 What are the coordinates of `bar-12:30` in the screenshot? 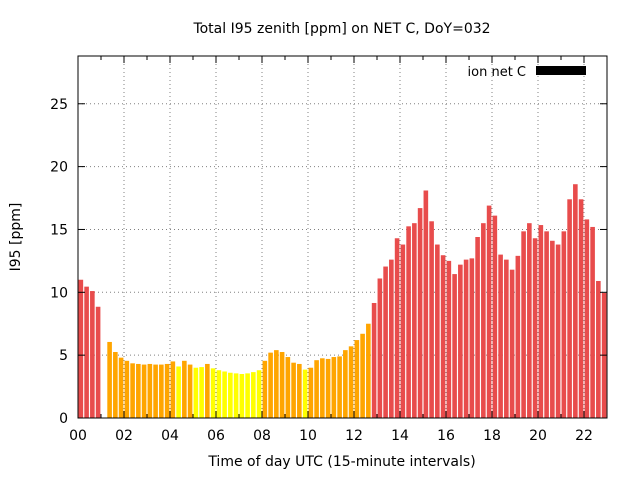 It's located at (368, 370).